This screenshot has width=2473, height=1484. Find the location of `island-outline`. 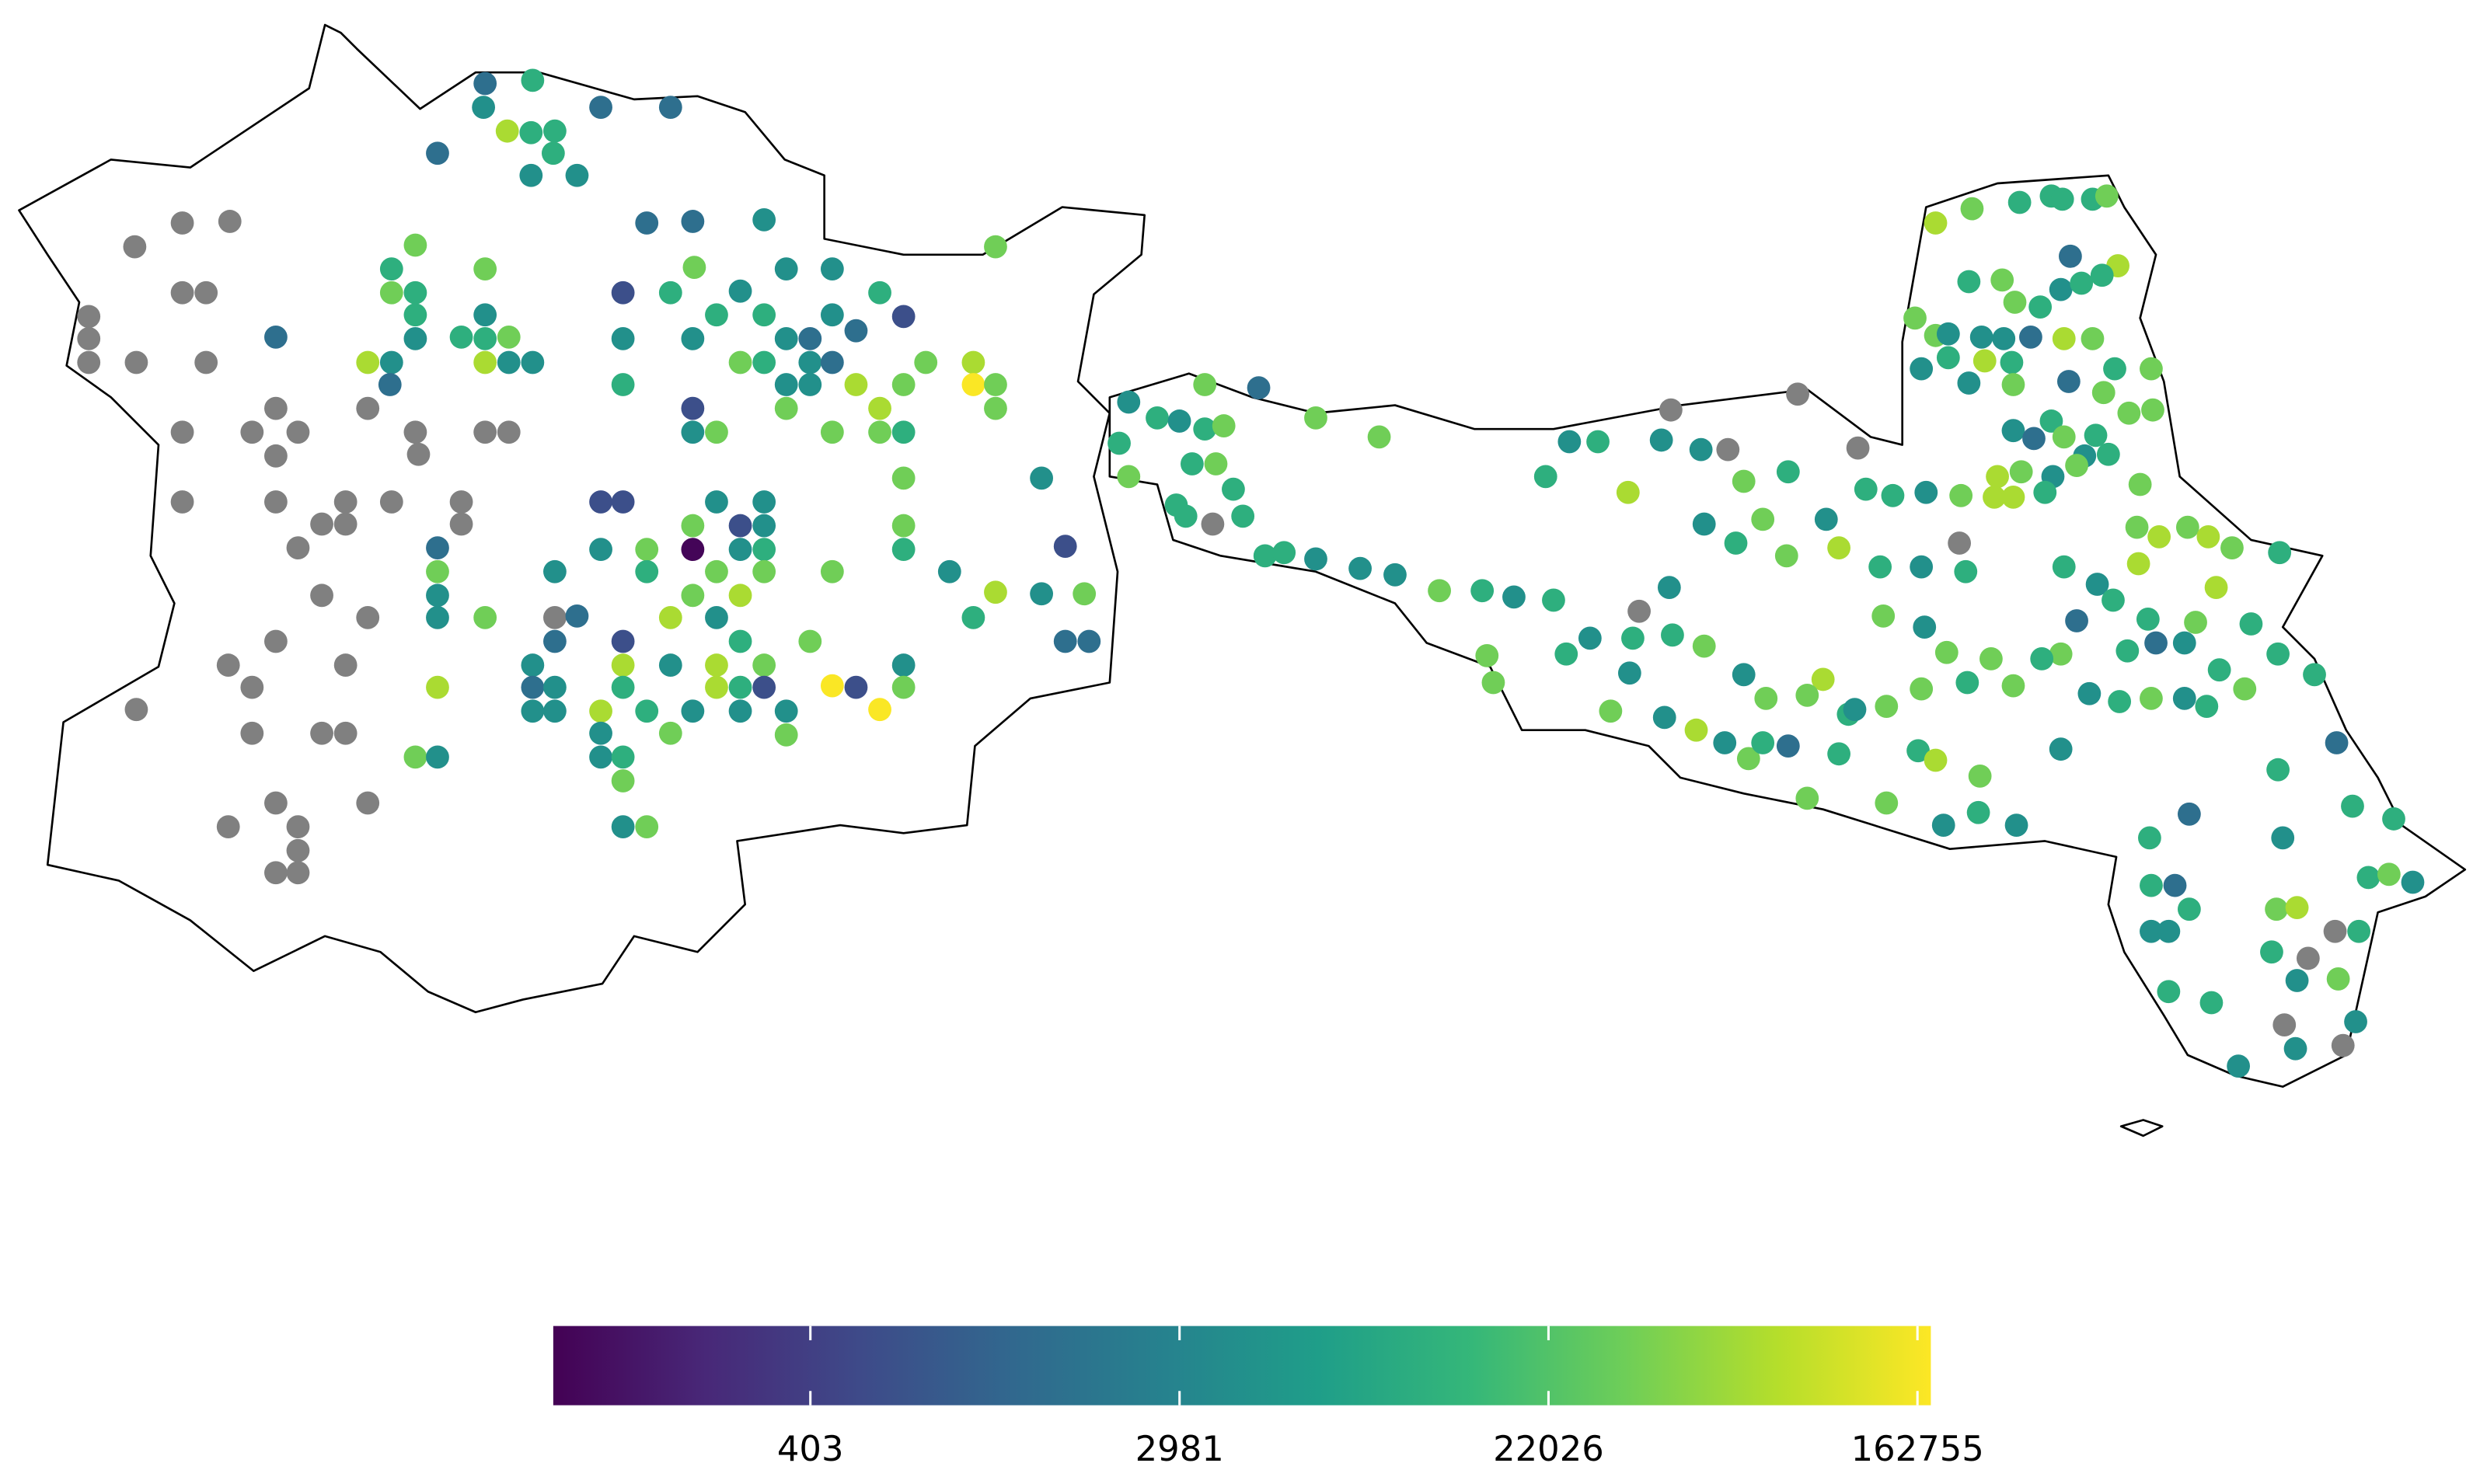

island-outline is located at coordinates (2141, 1128).